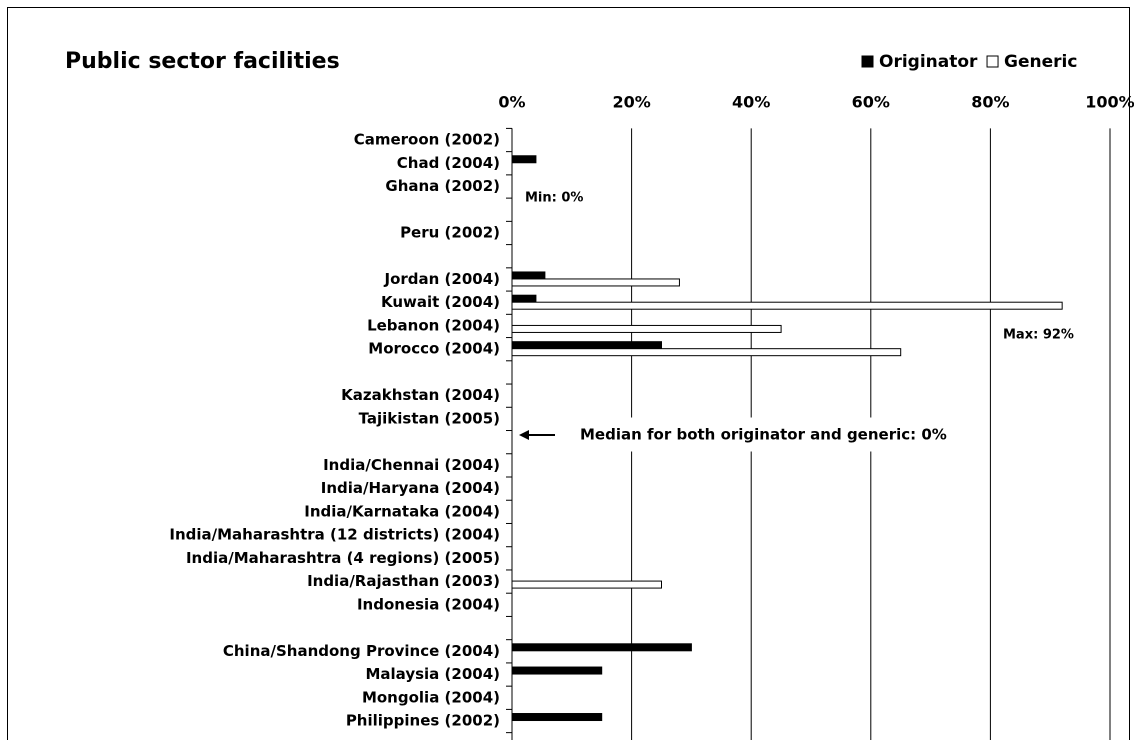  I want to click on y-tick-label: Lebanon (2004), so click(433, 325).